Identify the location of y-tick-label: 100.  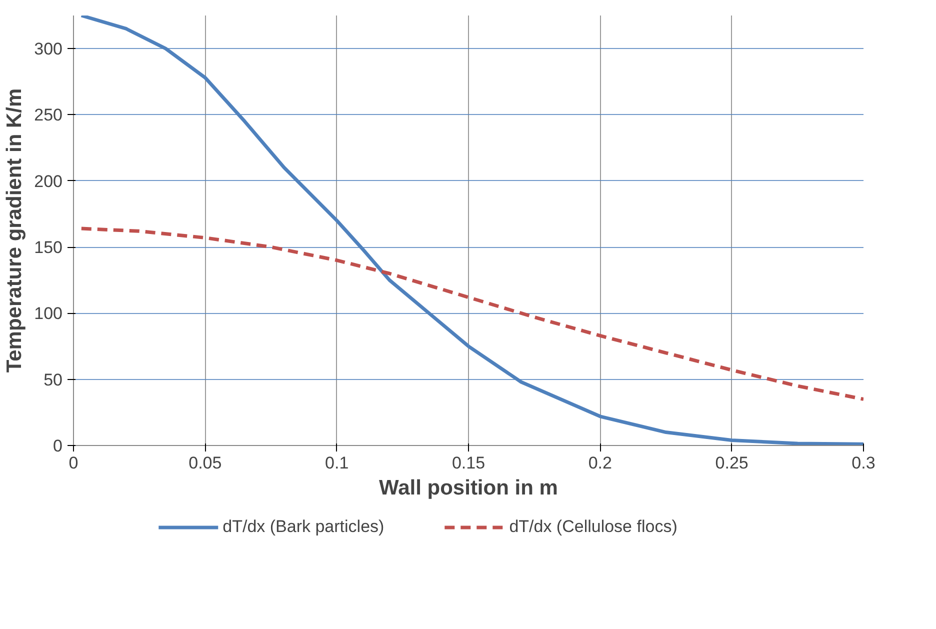
(48, 314).